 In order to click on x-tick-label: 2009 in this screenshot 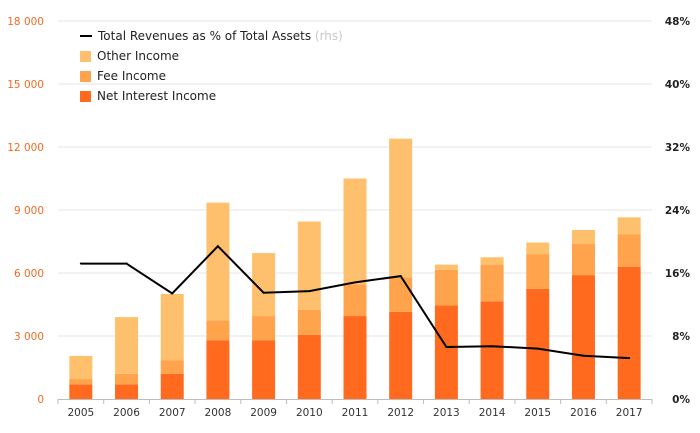, I will do `click(263, 413)`.